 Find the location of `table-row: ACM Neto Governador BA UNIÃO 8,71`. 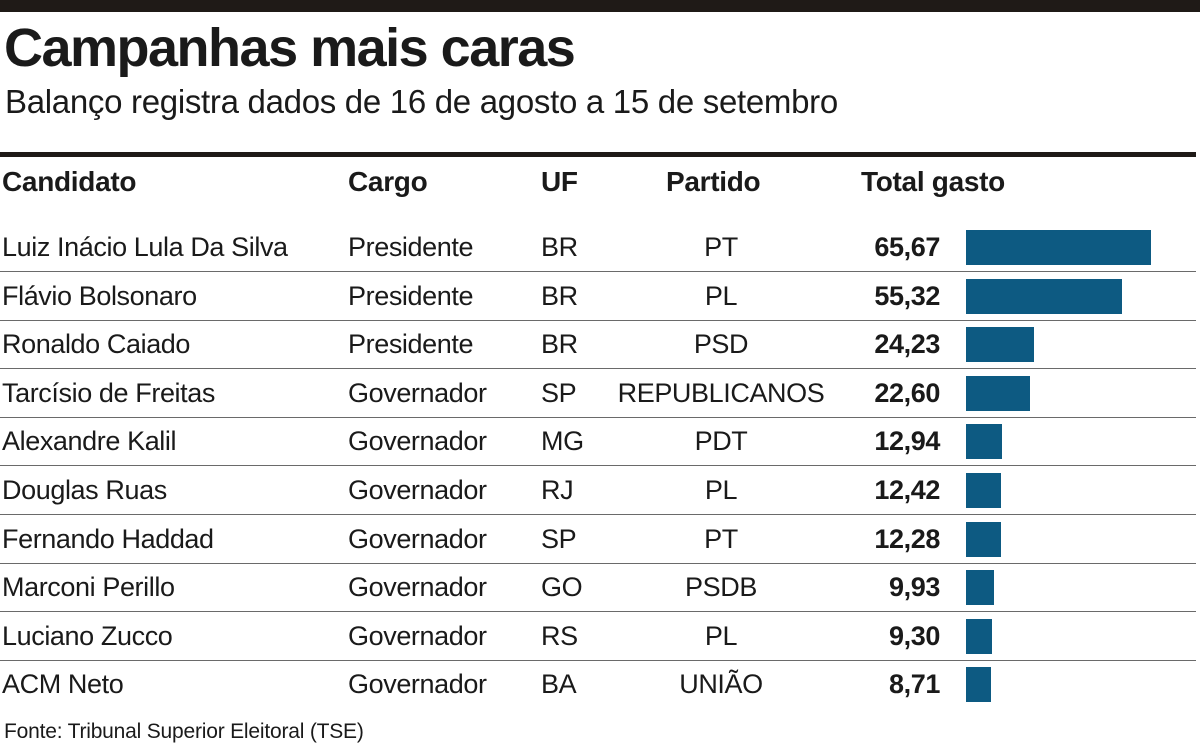

table-row: ACM Neto Governador BA UNIÃO 8,71 is located at coordinates (598, 684).